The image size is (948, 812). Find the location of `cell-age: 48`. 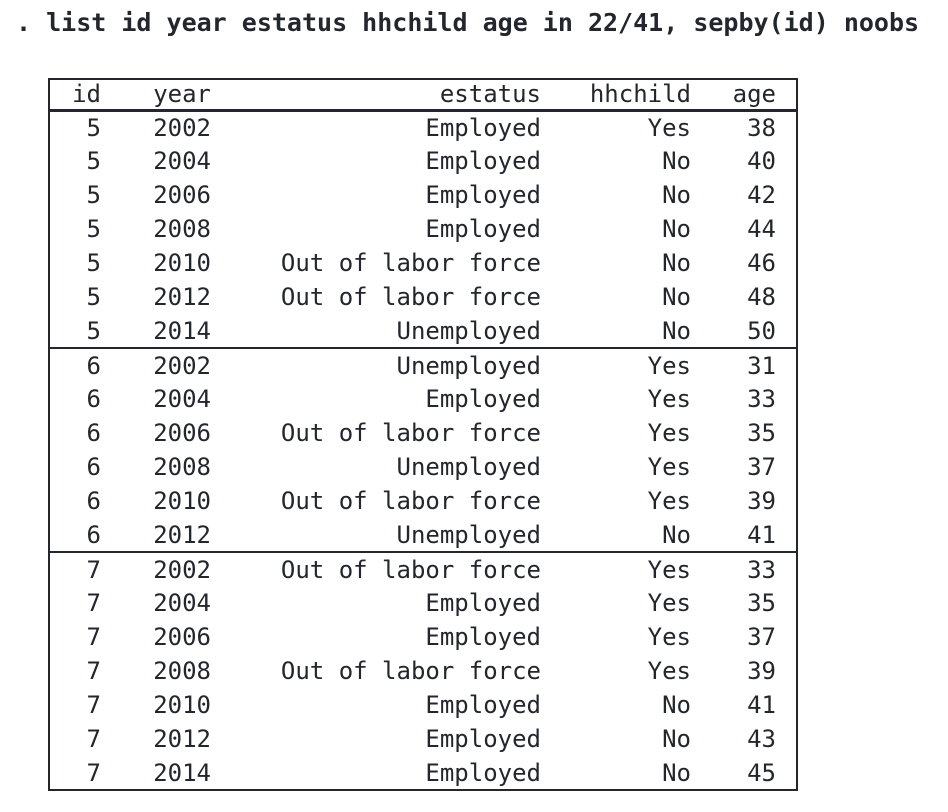

cell-age: 48 is located at coordinates (761, 297).